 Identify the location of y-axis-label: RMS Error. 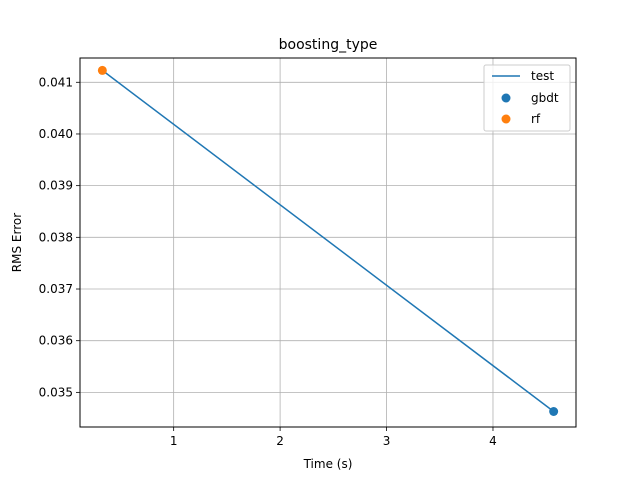
(17, 242).